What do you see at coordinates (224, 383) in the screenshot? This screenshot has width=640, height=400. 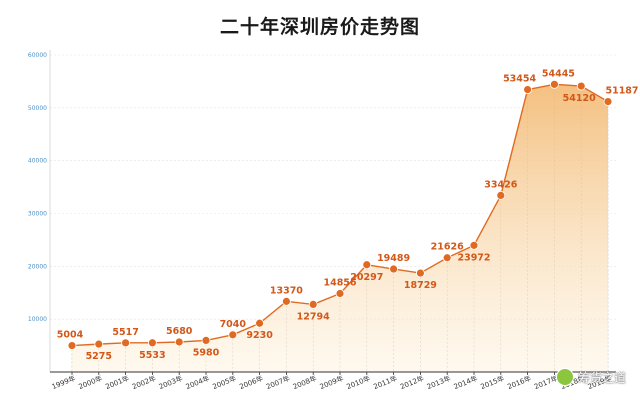 I see `x-tick-label: 2005年` at bounding box center [224, 383].